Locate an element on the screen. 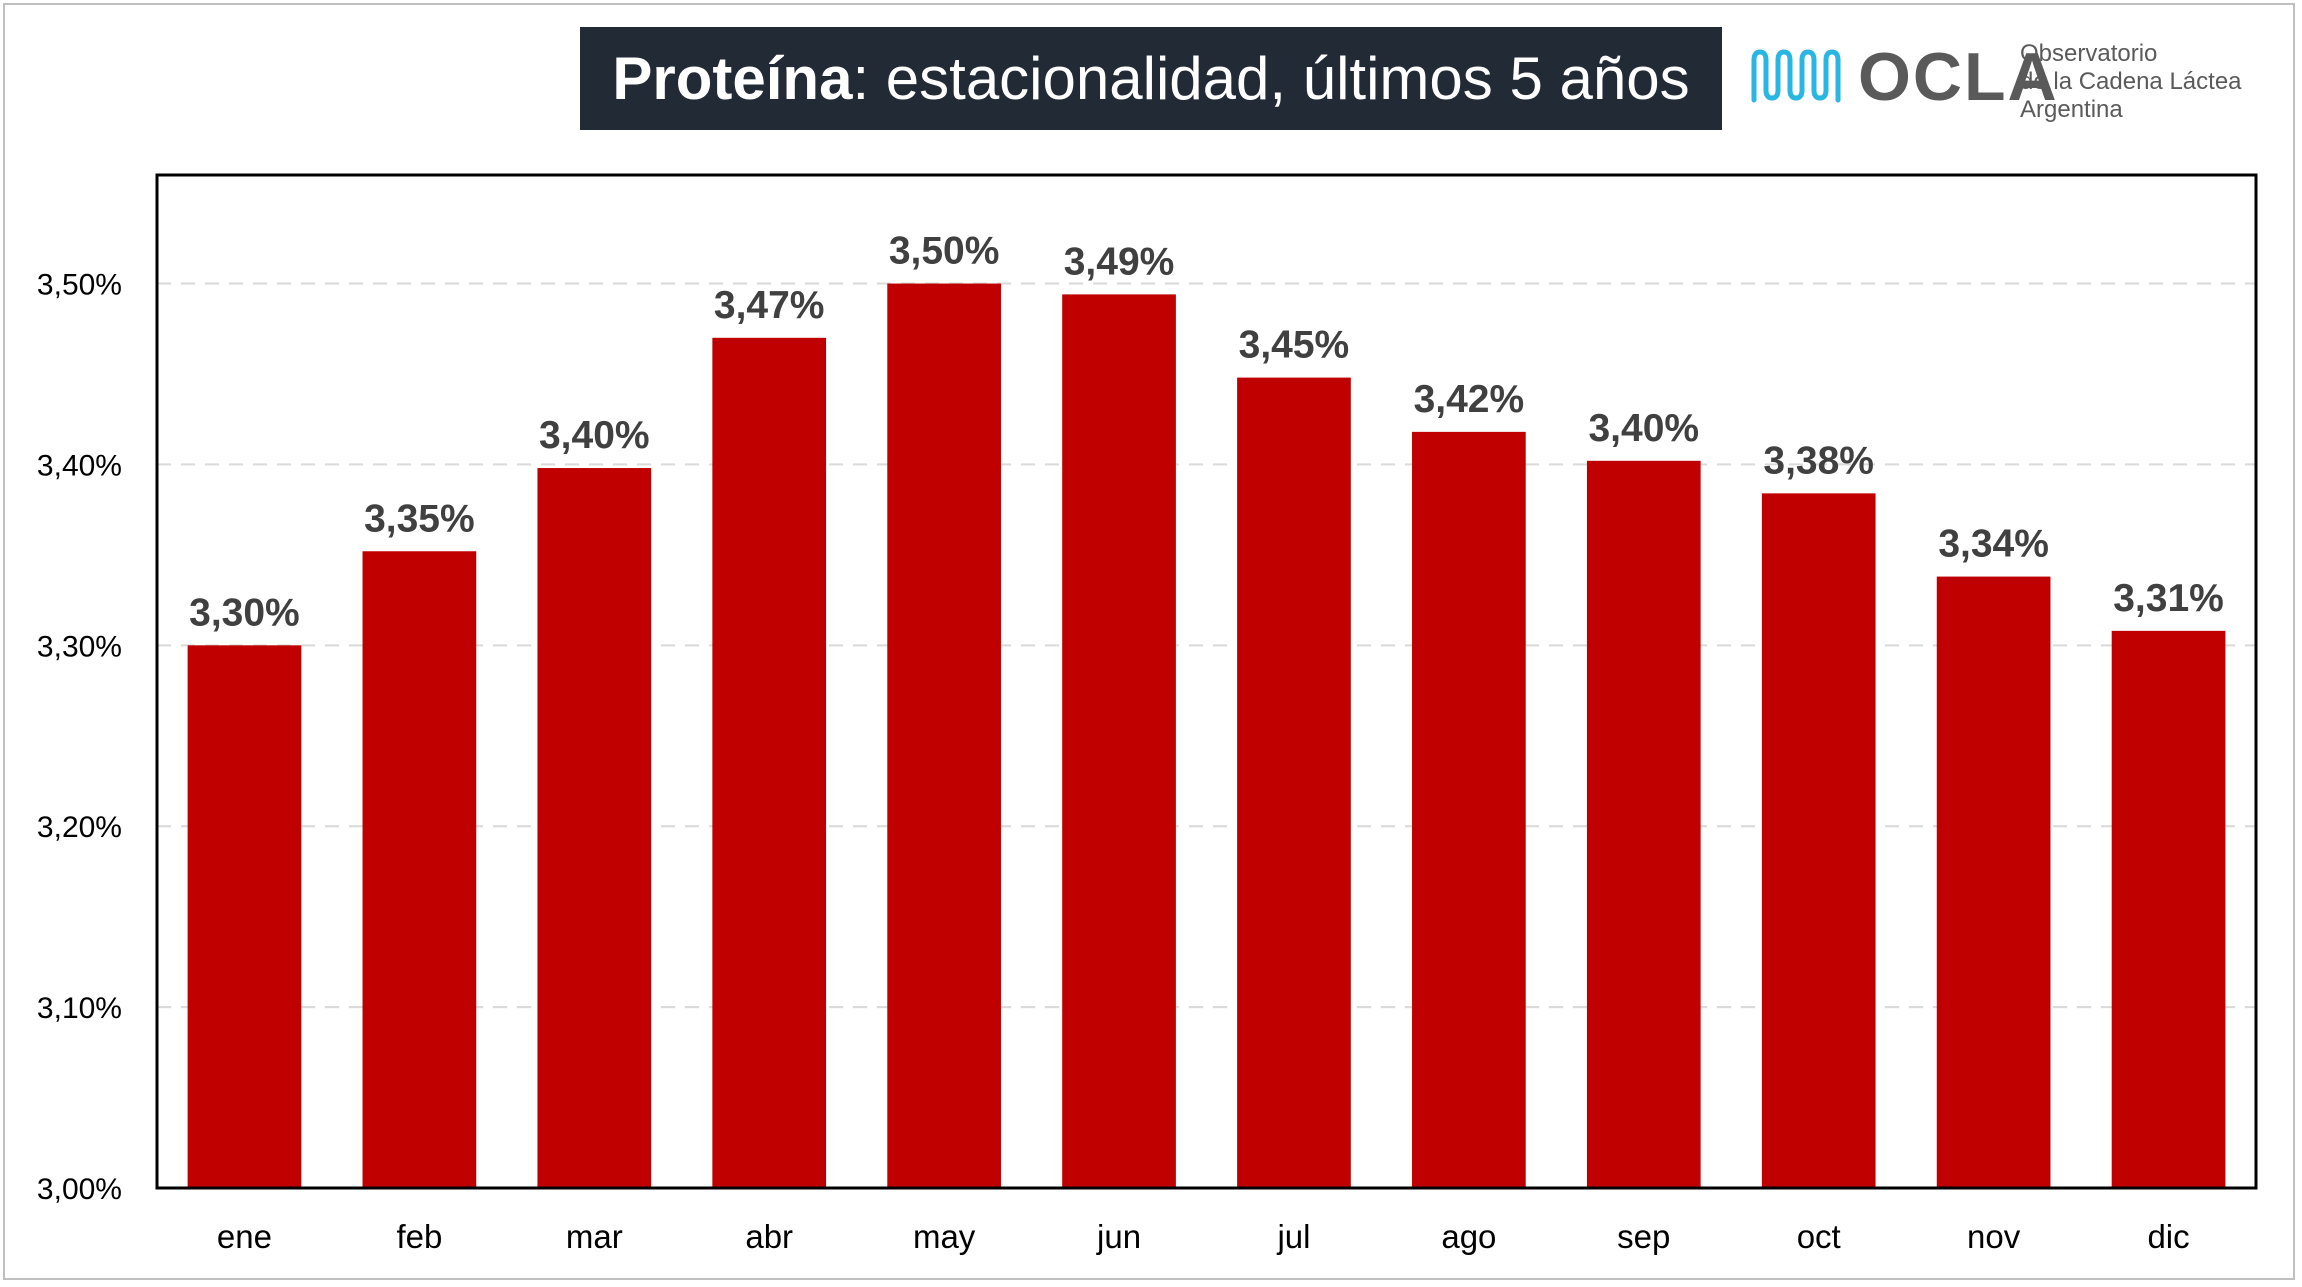 Image resolution: width=2302 pixels, height=1287 pixels. chart-title-bold: Proteína is located at coordinates (732, 78).